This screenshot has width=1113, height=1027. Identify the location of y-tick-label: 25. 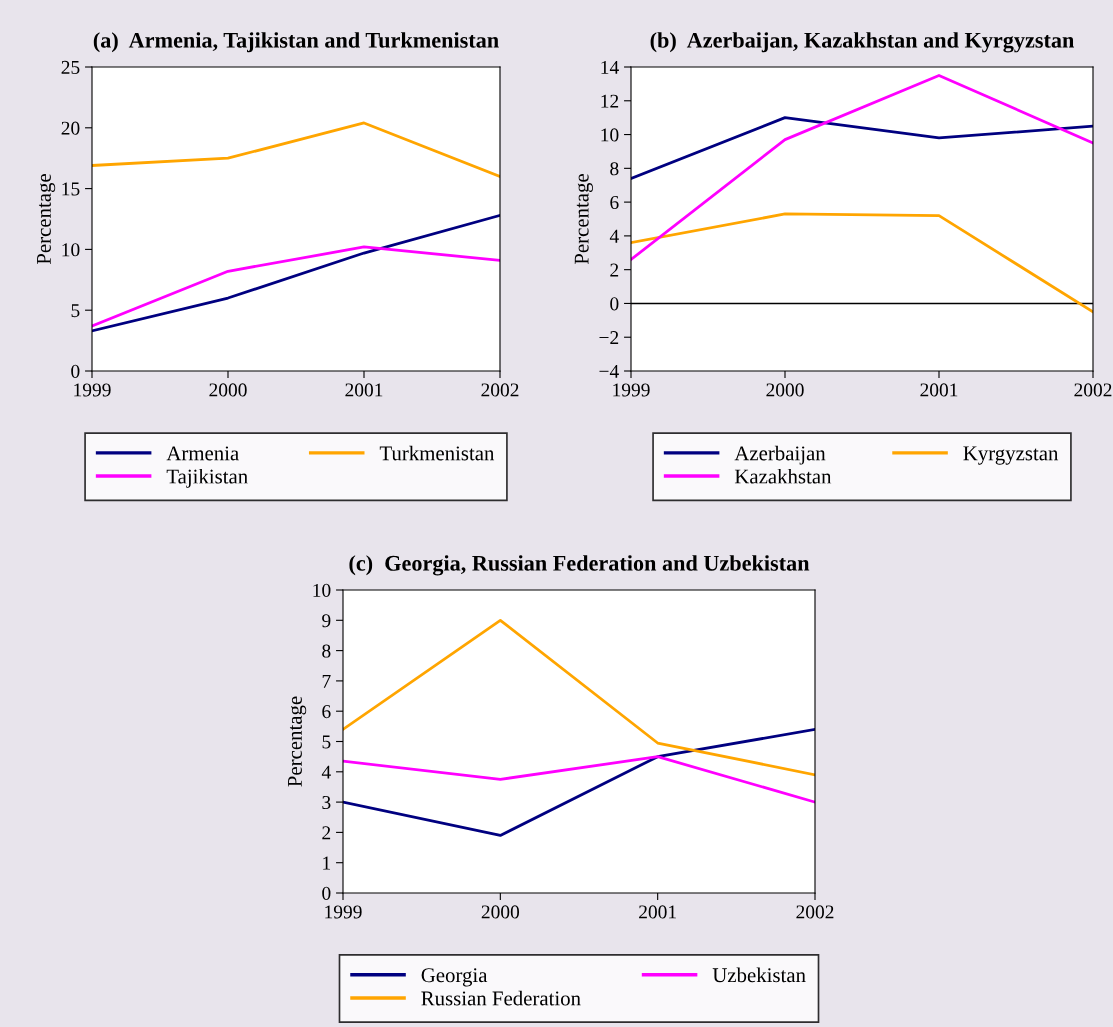
(70, 67).